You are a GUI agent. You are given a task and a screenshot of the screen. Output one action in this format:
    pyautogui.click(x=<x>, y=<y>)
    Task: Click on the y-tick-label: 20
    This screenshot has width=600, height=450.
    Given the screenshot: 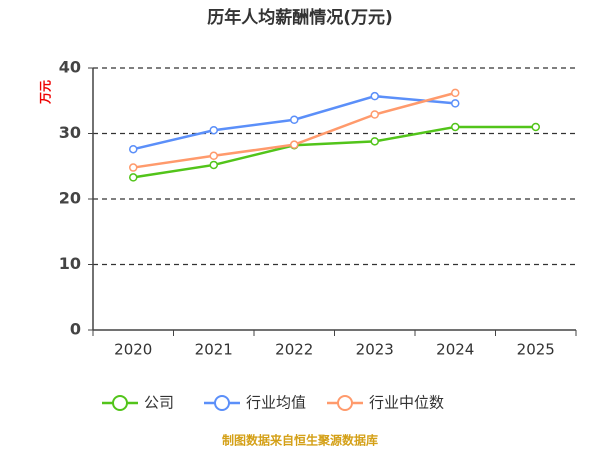 What is the action you would take?
    pyautogui.click(x=70, y=198)
    